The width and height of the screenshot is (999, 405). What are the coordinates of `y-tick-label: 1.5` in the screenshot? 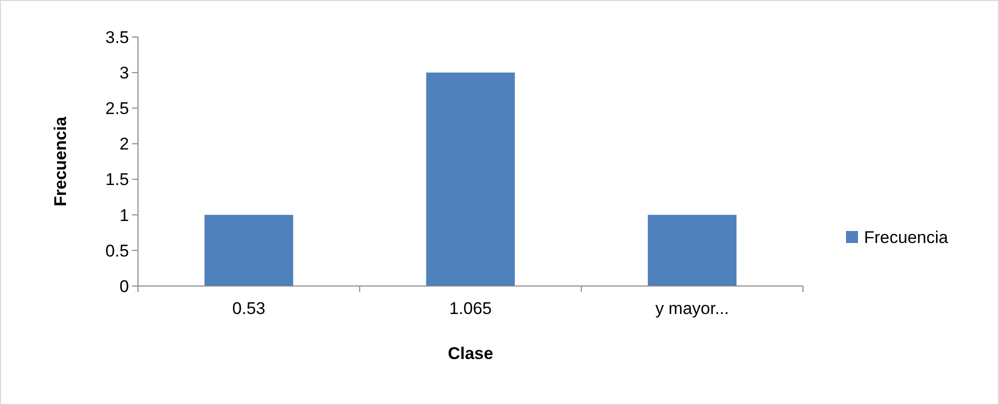 It's located at (117, 180).